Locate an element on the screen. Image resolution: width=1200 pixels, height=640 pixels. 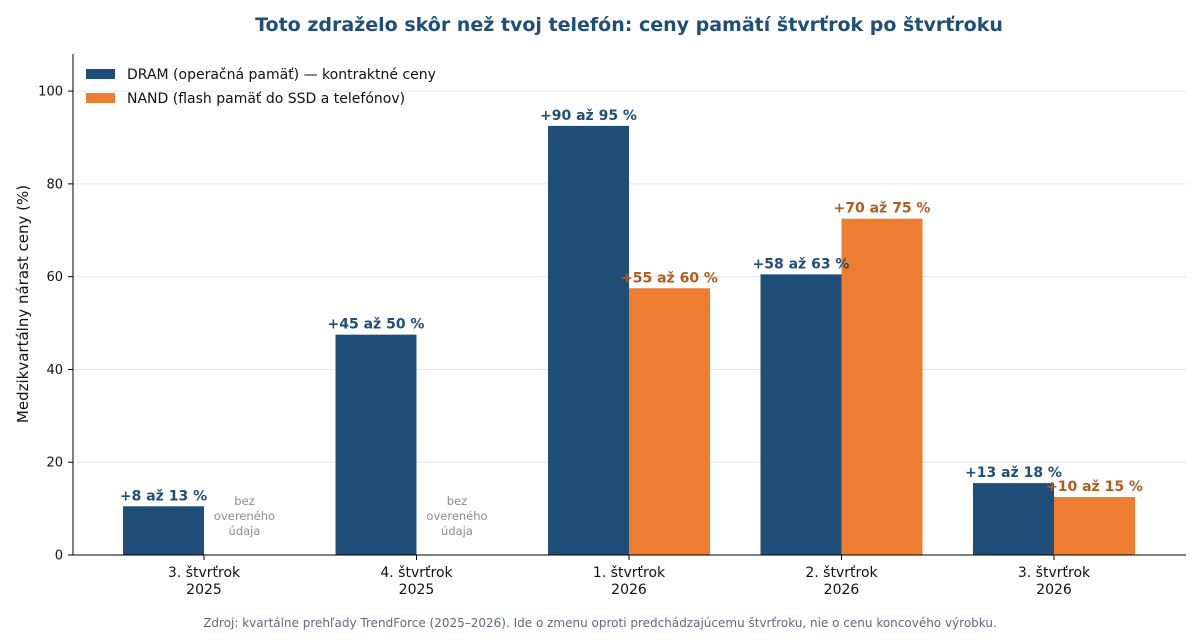
dram-data-label: +45 až 50 % is located at coordinates (376, 325).